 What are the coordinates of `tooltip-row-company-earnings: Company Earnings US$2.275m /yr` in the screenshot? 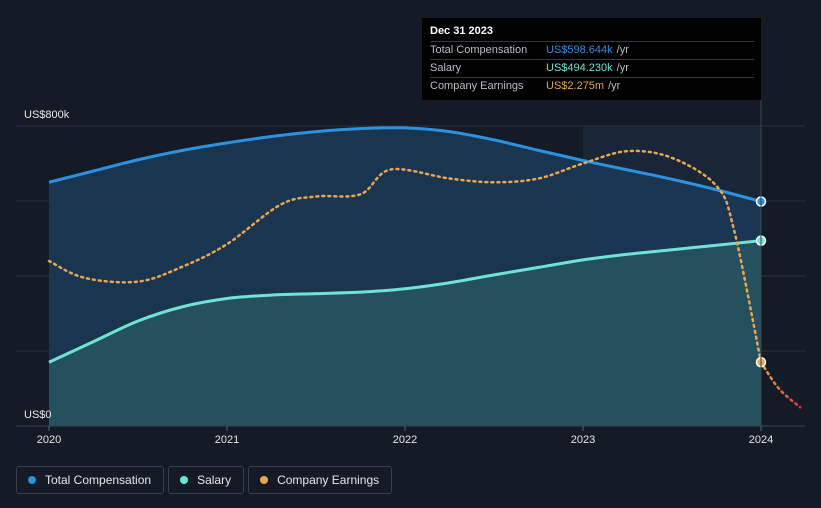 It's located at (592, 86).